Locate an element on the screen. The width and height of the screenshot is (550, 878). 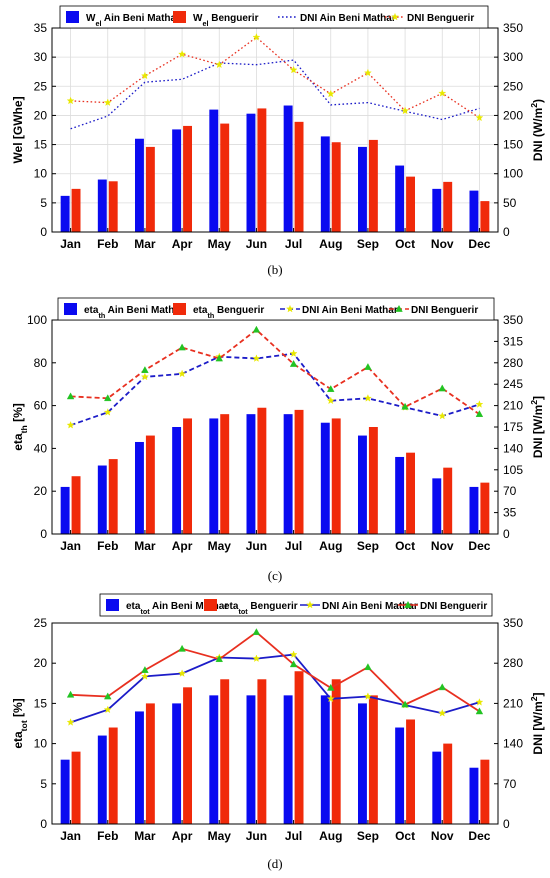
tick-label-left: 100 is located at coordinates (37, 320).